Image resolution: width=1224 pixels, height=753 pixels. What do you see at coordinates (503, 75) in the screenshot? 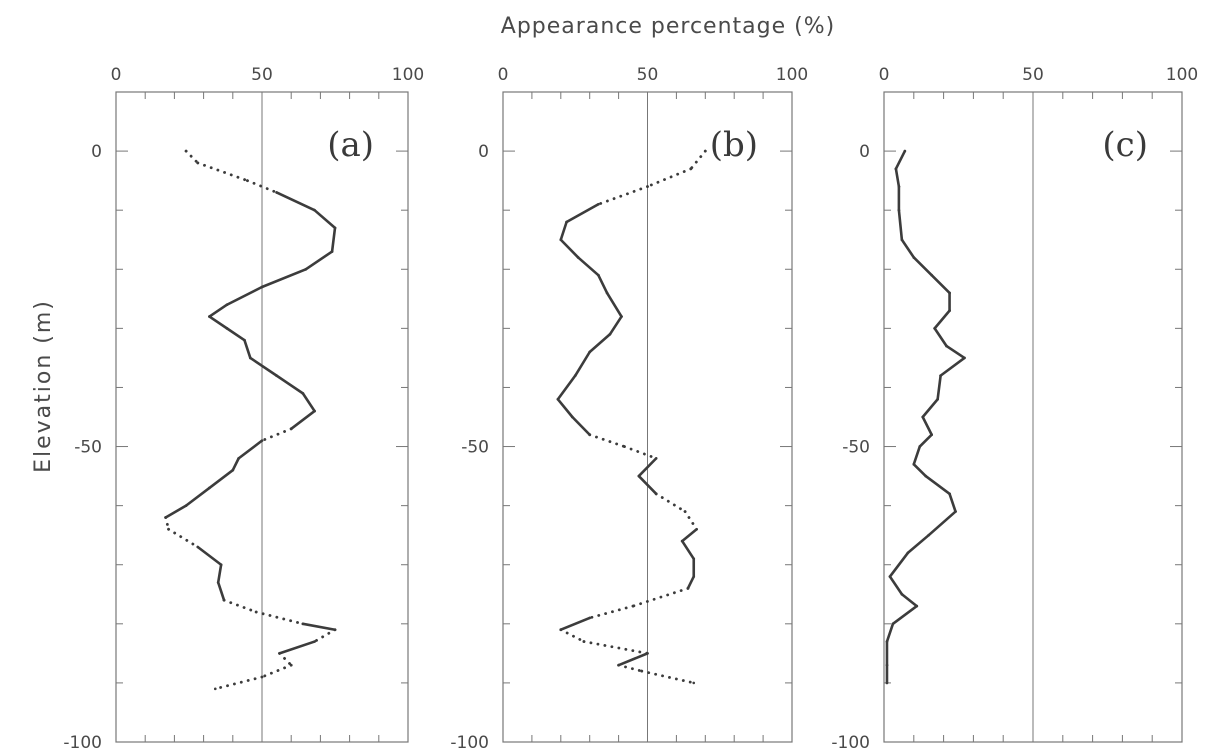
I see `x-tick-label: 0` at bounding box center [503, 75].